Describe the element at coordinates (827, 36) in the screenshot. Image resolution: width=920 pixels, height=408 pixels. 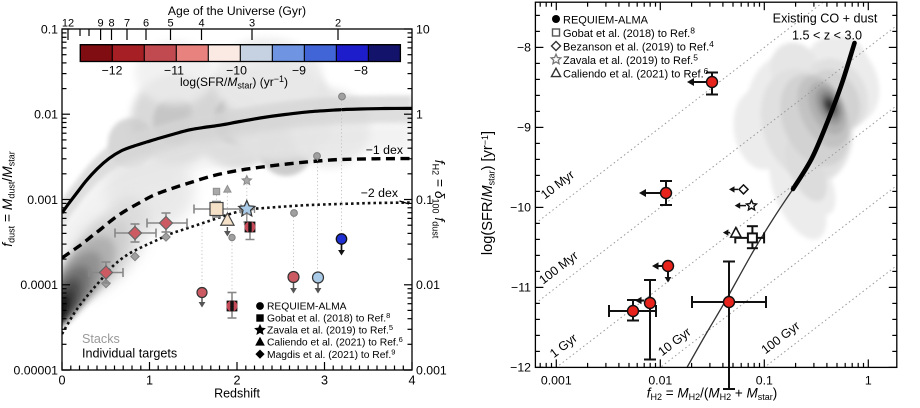
I see `svg-text: 1.5 < z < 3.0` at that location.